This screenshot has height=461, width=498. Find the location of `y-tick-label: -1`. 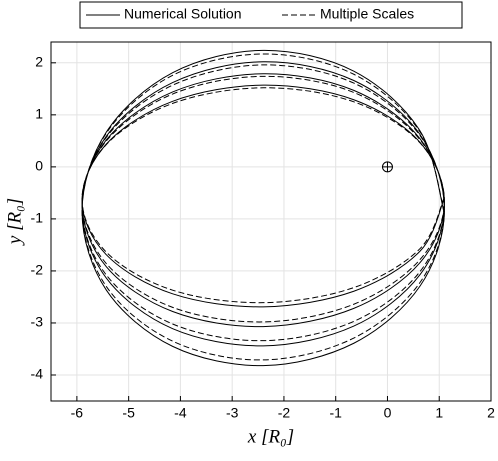

y-tick-label: -1 is located at coordinates (37, 218).